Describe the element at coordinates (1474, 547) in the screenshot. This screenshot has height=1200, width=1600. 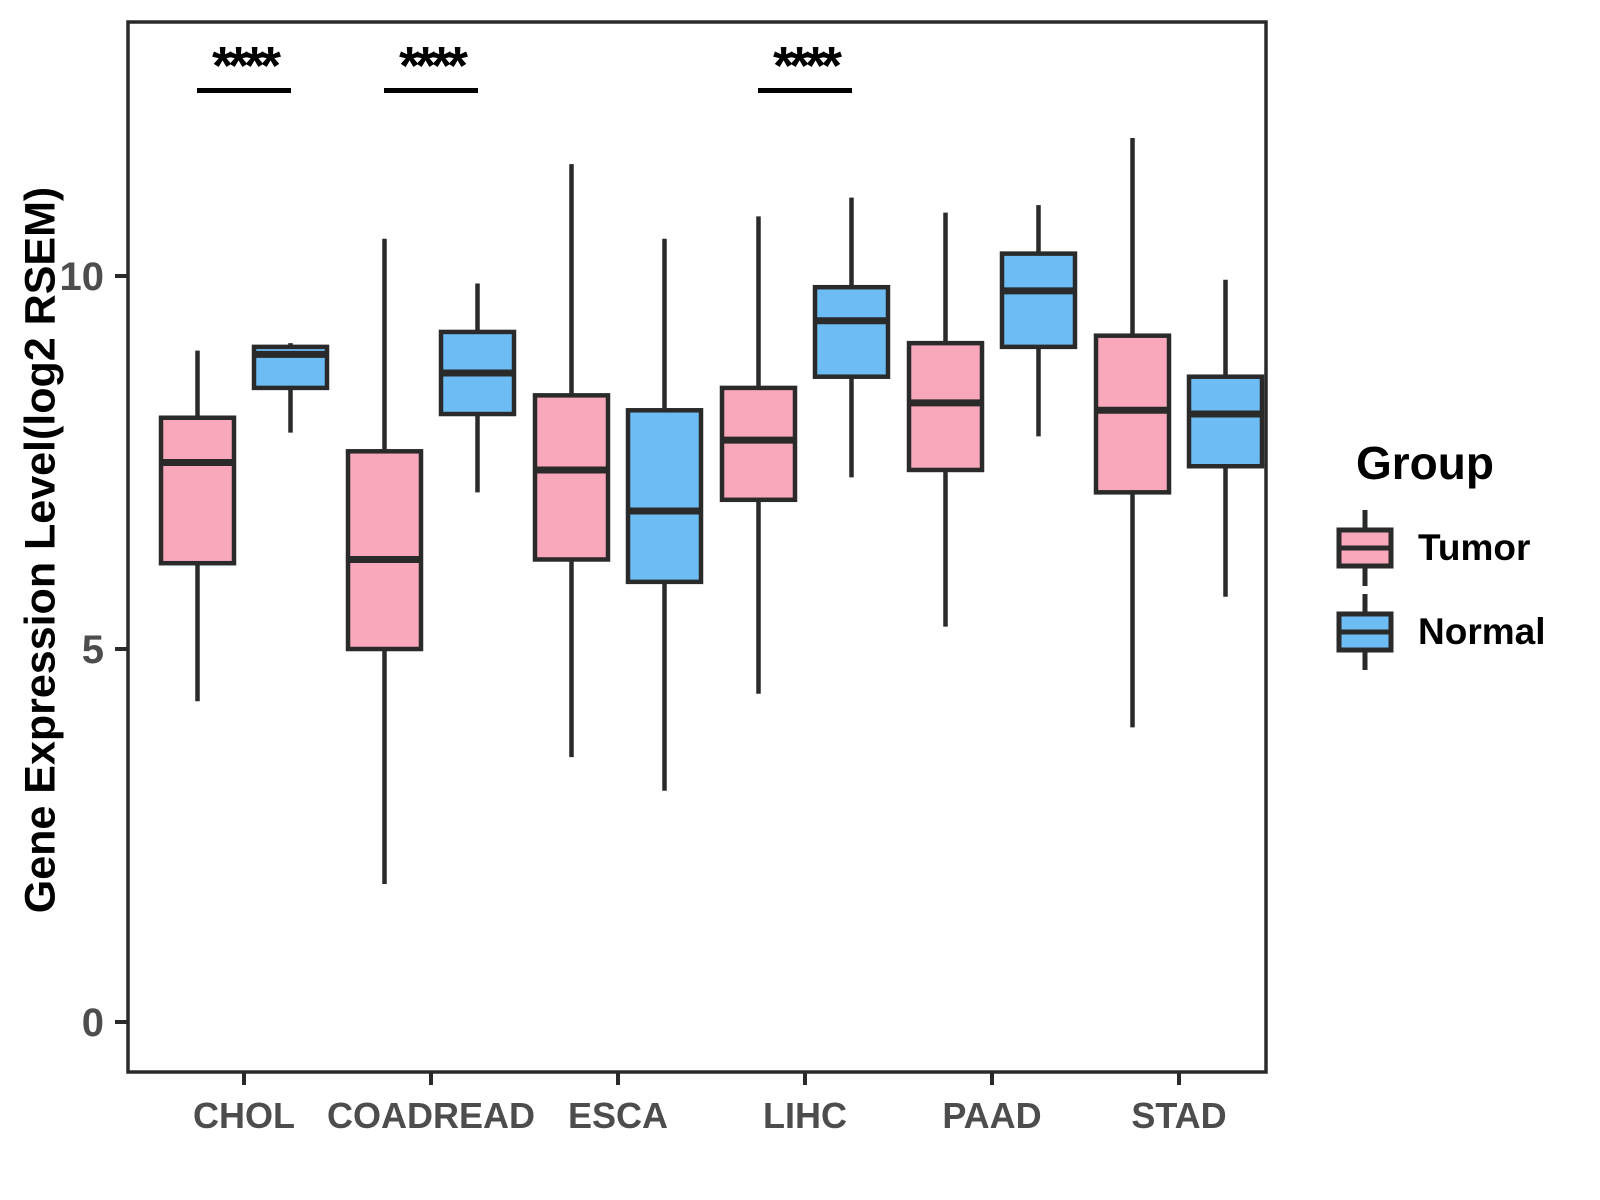
I see `legend-label-tumor: Tumor` at that location.